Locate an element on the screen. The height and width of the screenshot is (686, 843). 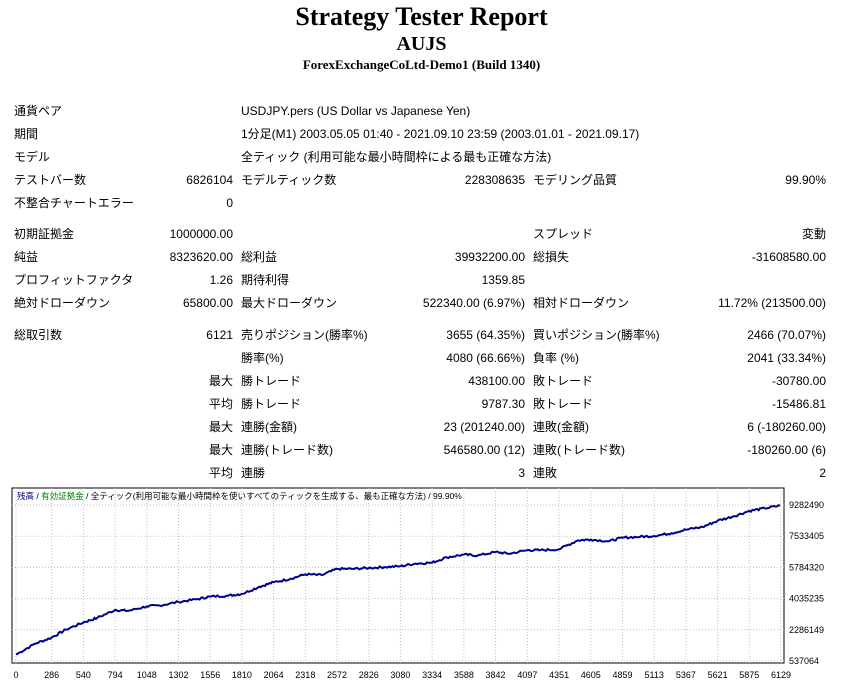
x-tick-label: 5367 is located at coordinates (686, 675).